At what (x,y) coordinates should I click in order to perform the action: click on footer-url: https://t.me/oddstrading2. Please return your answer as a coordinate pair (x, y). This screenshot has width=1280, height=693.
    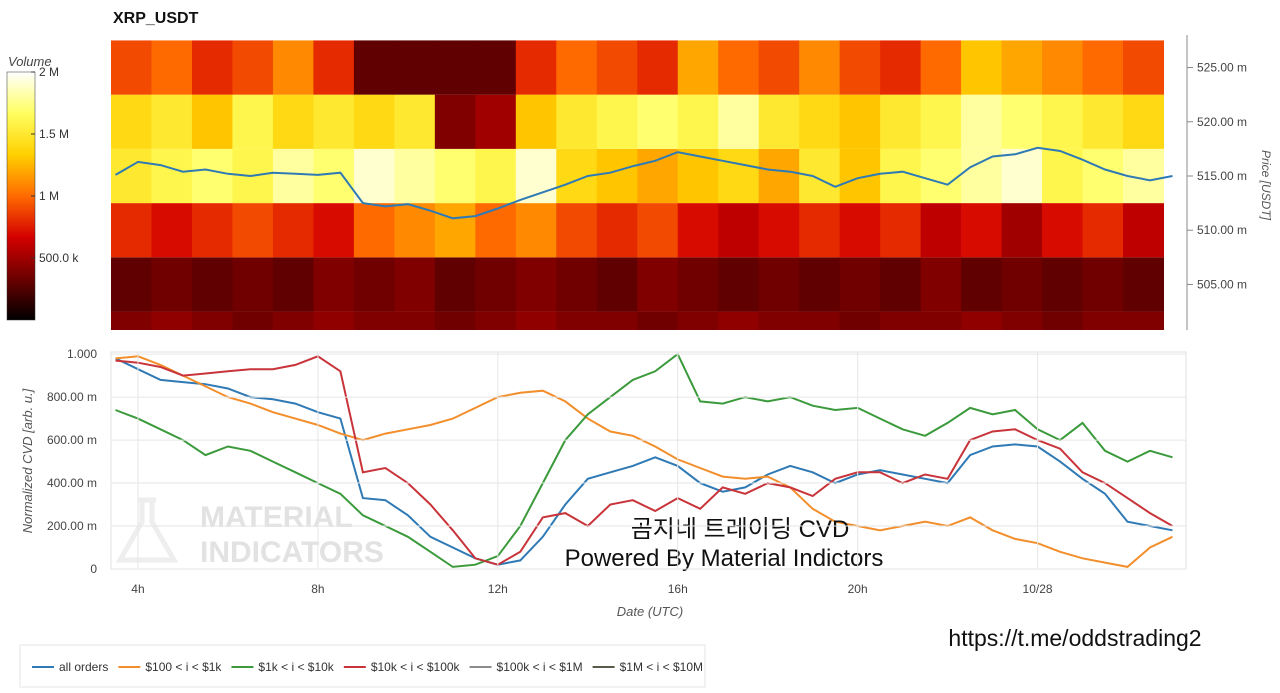
    Looking at the image, I should click on (1074, 638).